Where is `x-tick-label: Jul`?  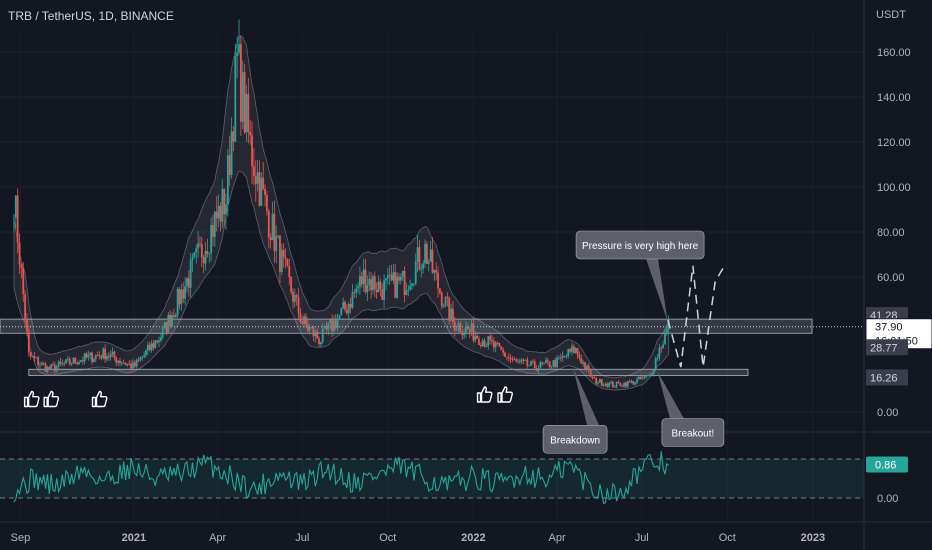
x-tick-label: Jul is located at coordinates (302, 538).